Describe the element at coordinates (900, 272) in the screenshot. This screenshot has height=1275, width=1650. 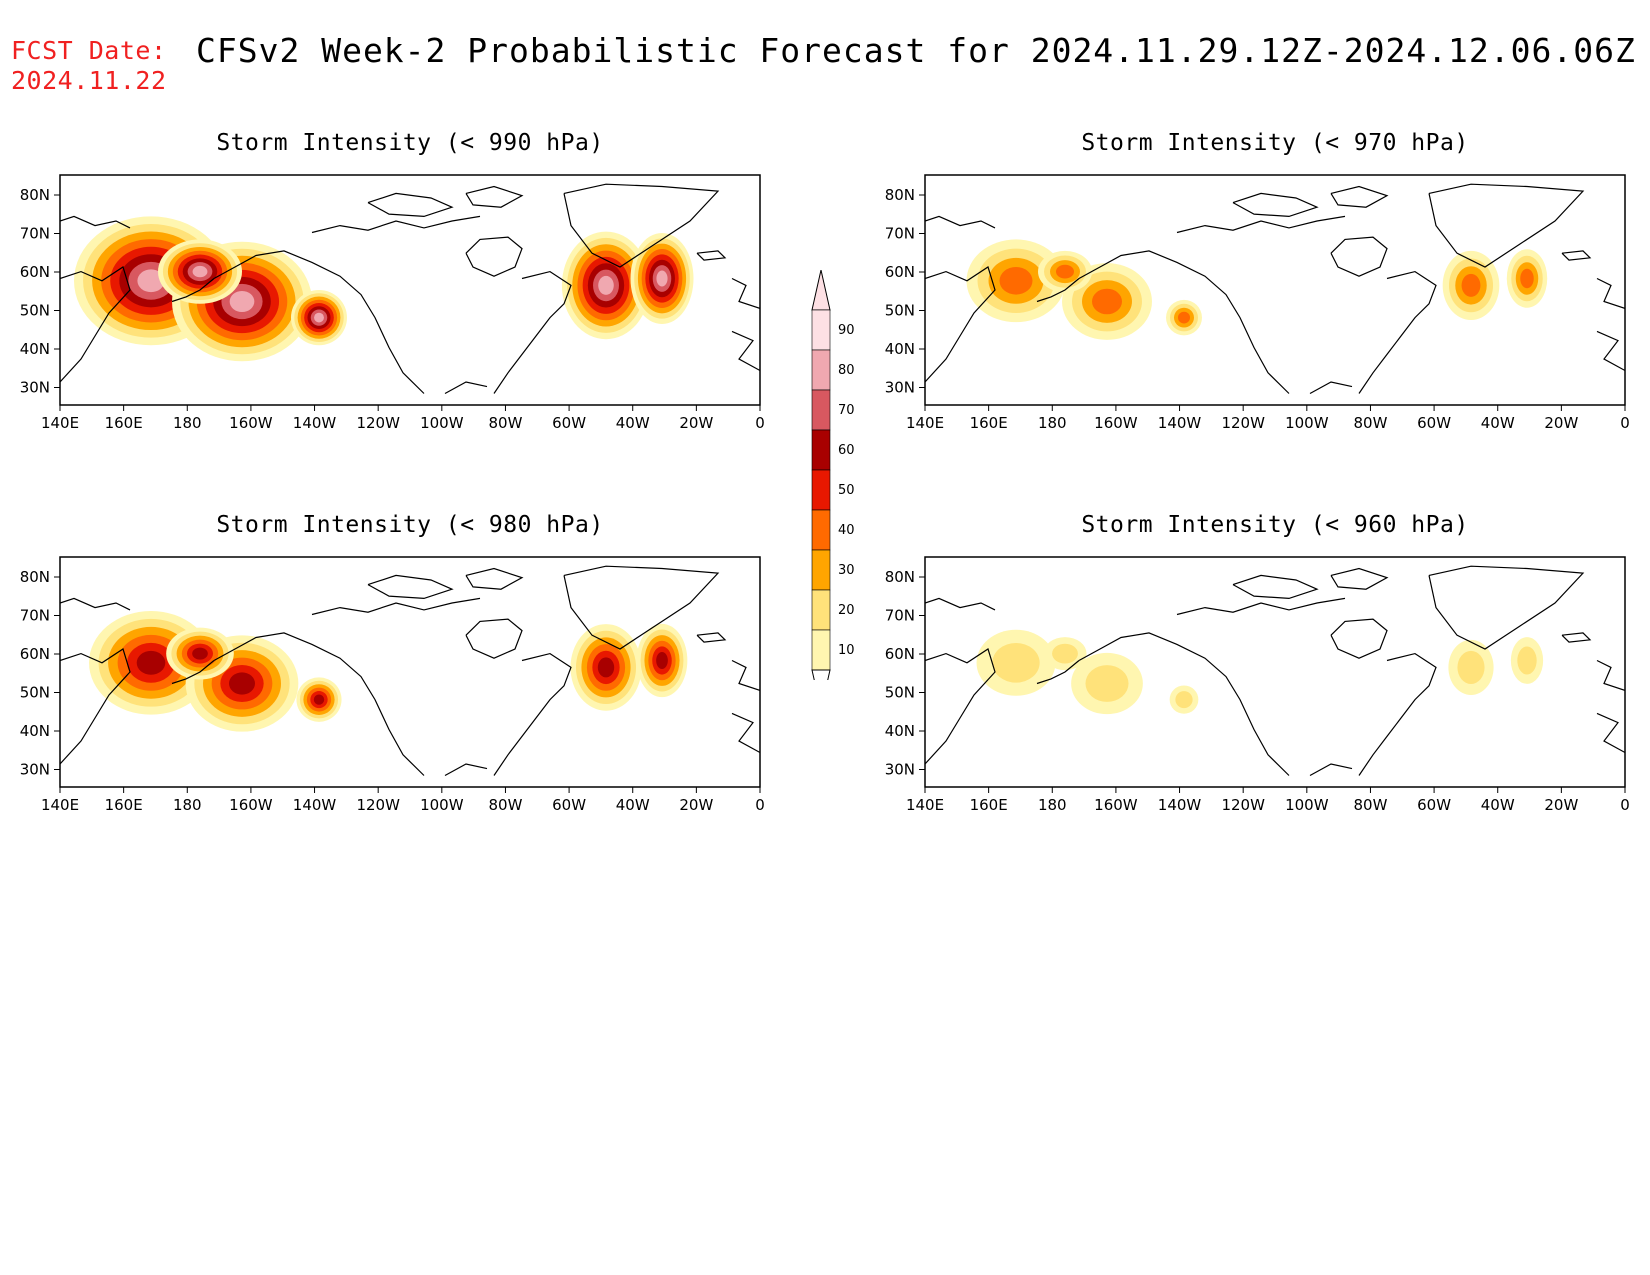
I see `lat-tick-label: 60N` at that location.